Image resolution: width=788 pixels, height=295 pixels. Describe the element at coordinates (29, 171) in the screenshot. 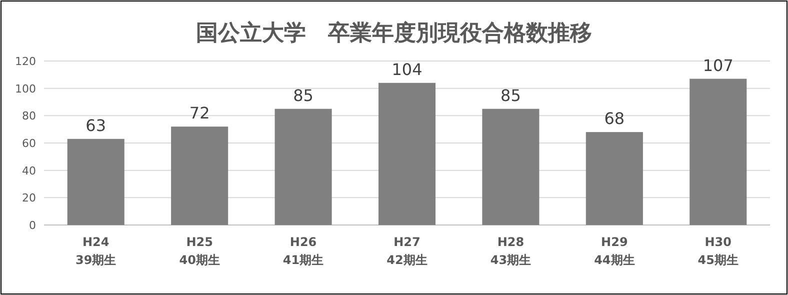

I see `y-tick-label: 40` at that location.